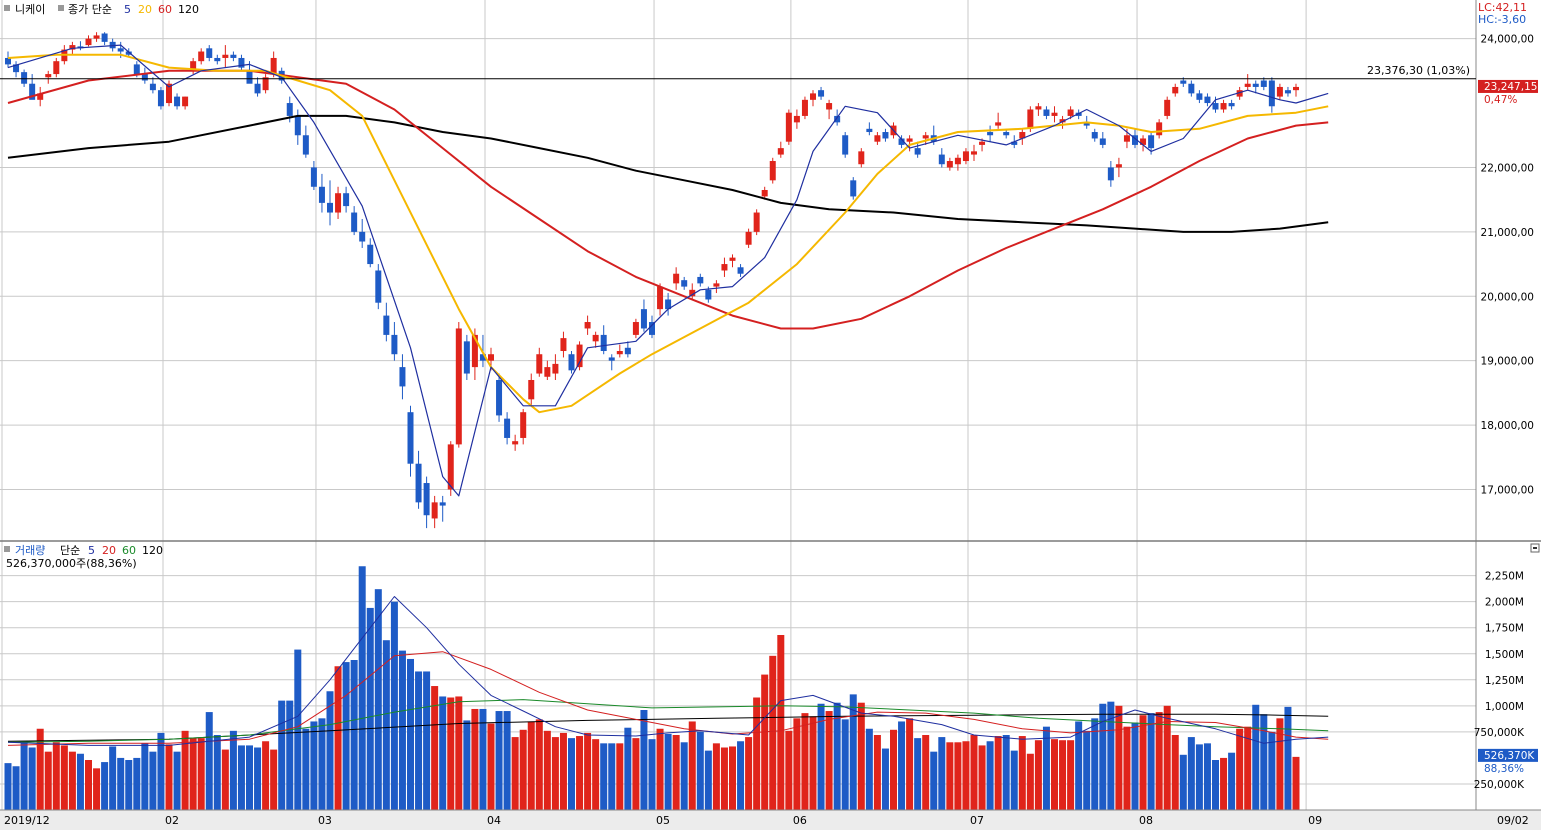  I want to click on price-legend-ma20: 20, so click(145, 9).